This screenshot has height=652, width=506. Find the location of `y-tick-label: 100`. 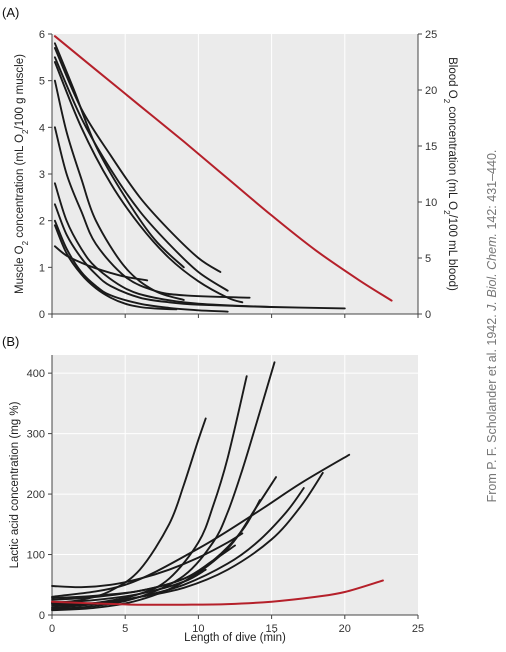

y-tick-label: 100 is located at coordinates (36, 556).